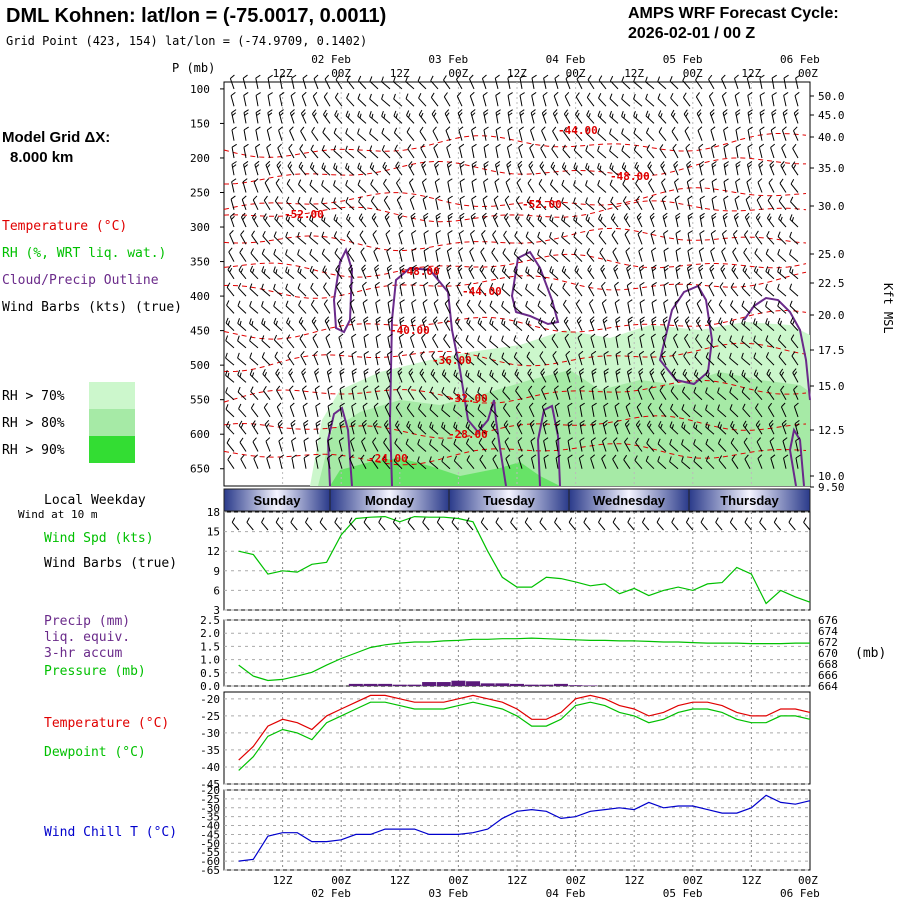 This screenshot has width=900, height=900. What do you see at coordinates (888, 308) in the screenshot?
I see `altitude-axis-title: Kft MSL` at bounding box center [888, 308].